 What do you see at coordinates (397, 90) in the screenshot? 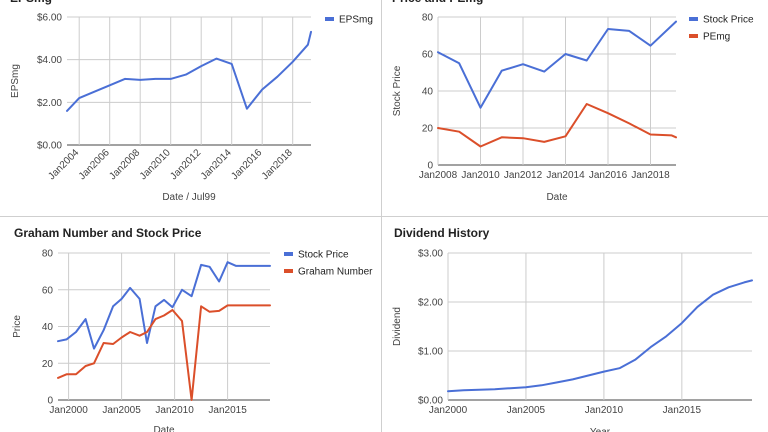
I see `y-axis-label: Stock Price` at bounding box center [397, 90].